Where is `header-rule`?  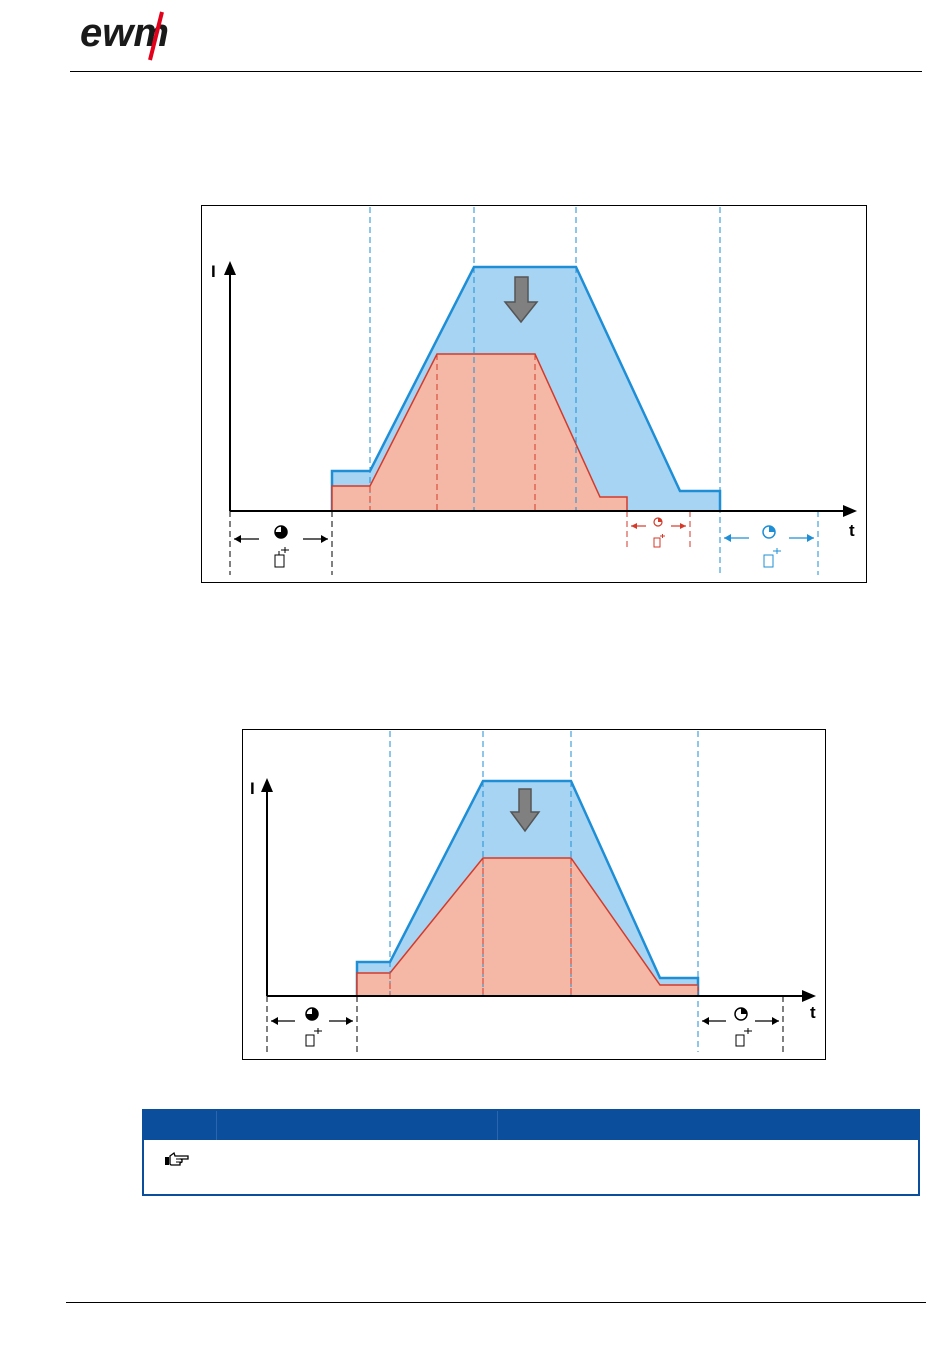 header-rule is located at coordinates (496, 71).